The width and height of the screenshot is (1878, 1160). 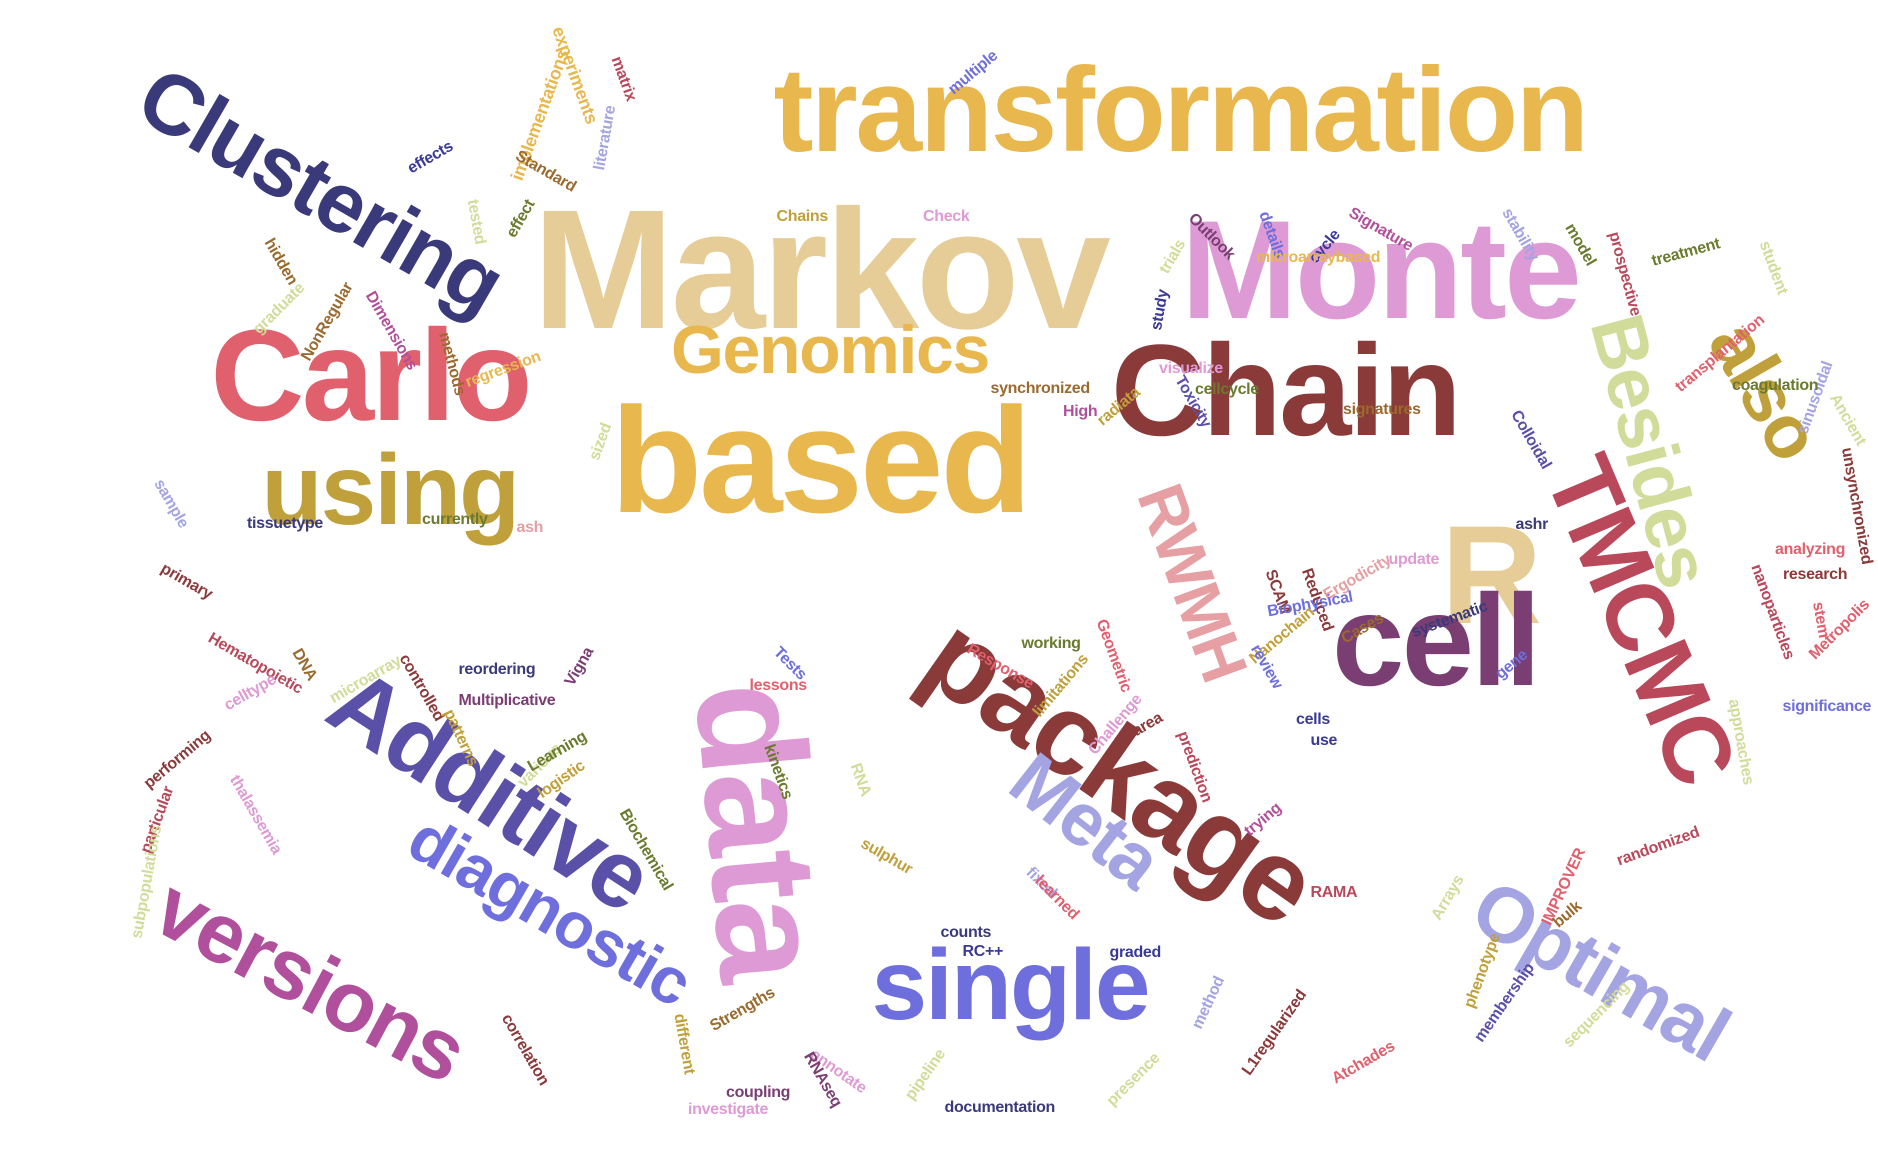 What do you see at coordinates (1011, 985) in the screenshot?
I see `word-single: single` at bounding box center [1011, 985].